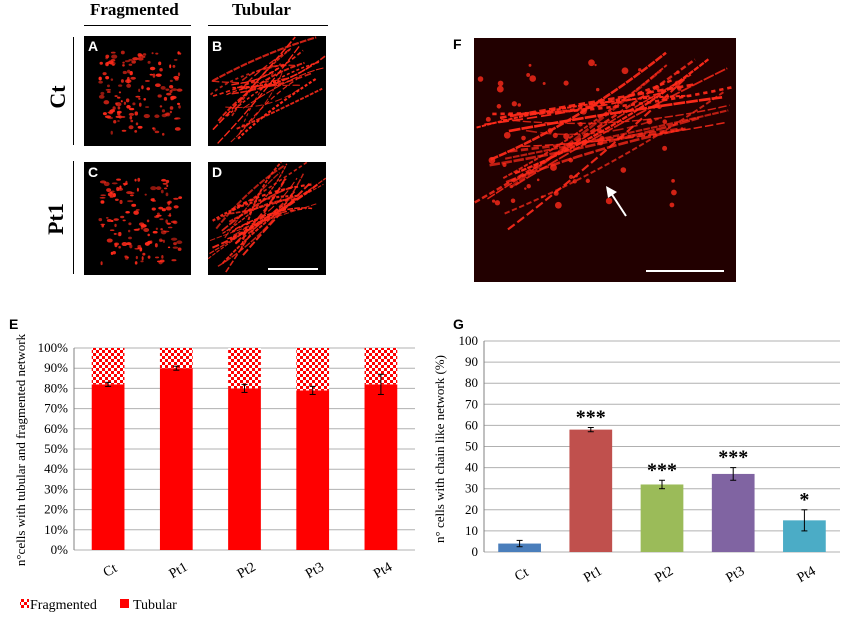  What do you see at coordinates (267, 218) in the screenshot?
I see `micrograph-d: D` at bounding box center [267, 218].